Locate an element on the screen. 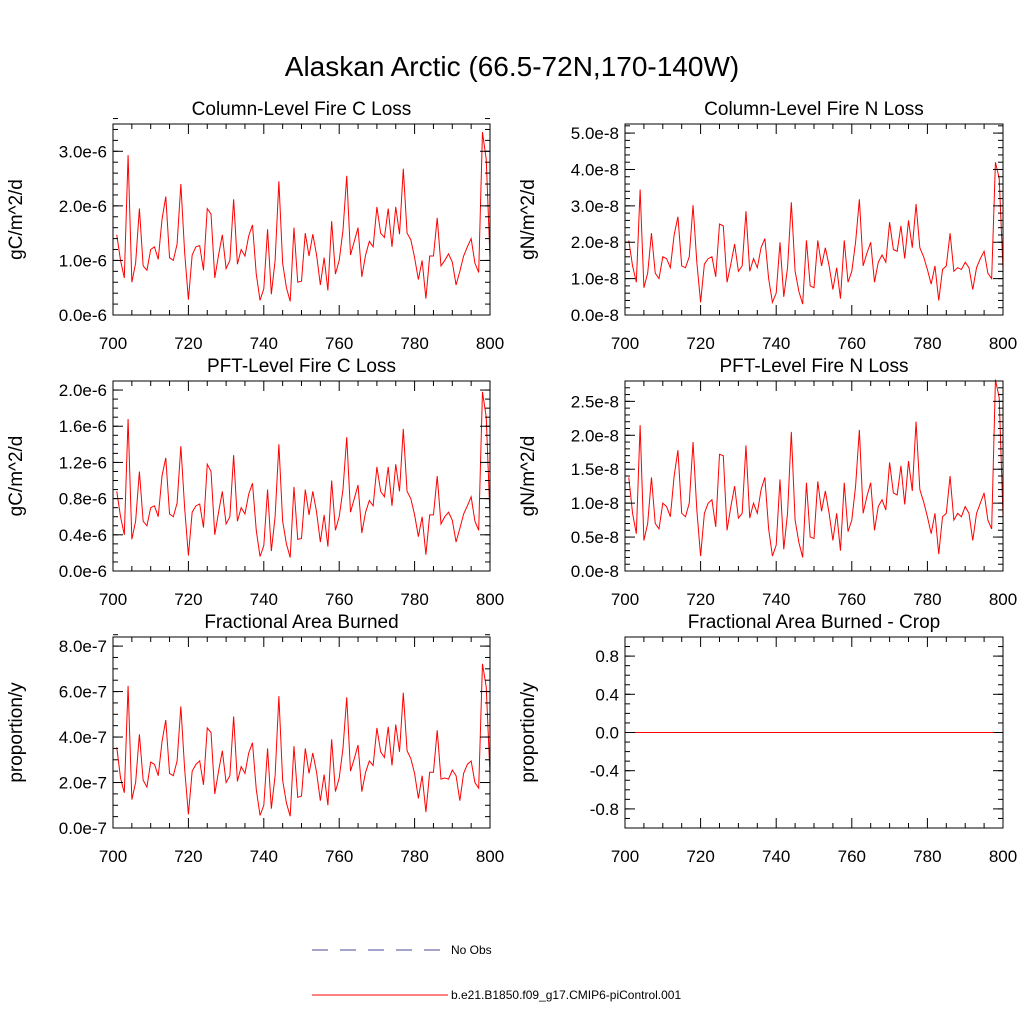  panel-title: Fractional Area Burned is located at coordinates (301, 622).